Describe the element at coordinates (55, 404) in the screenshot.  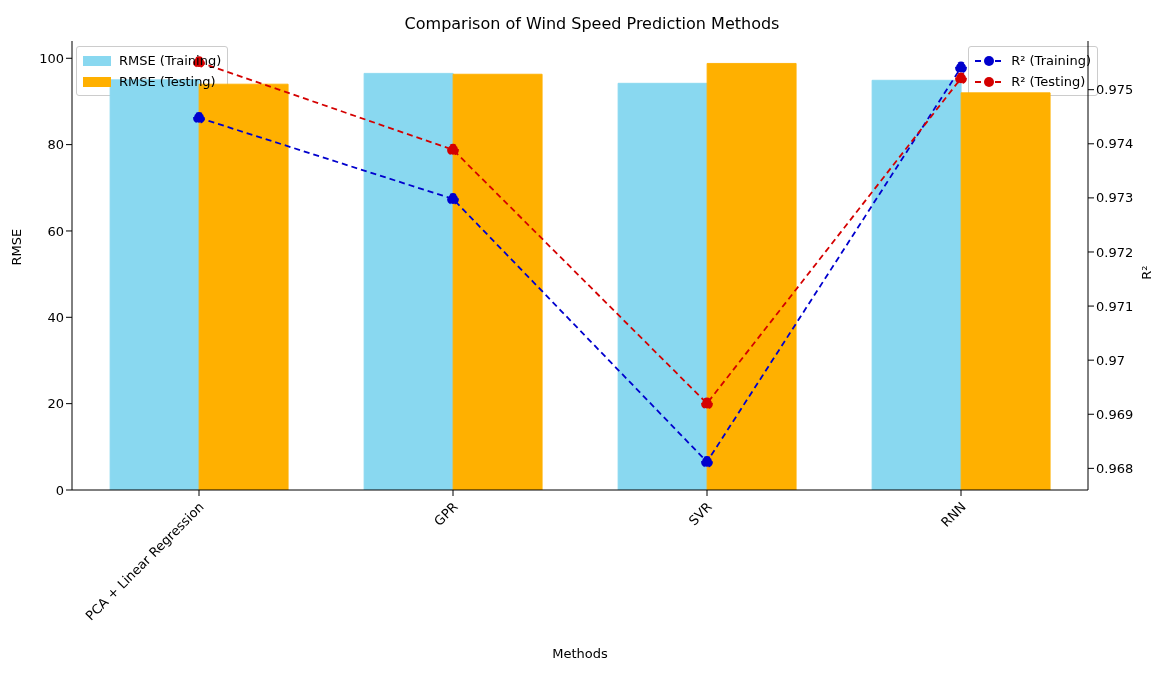
I see `y-tick-label: 20` at that location.